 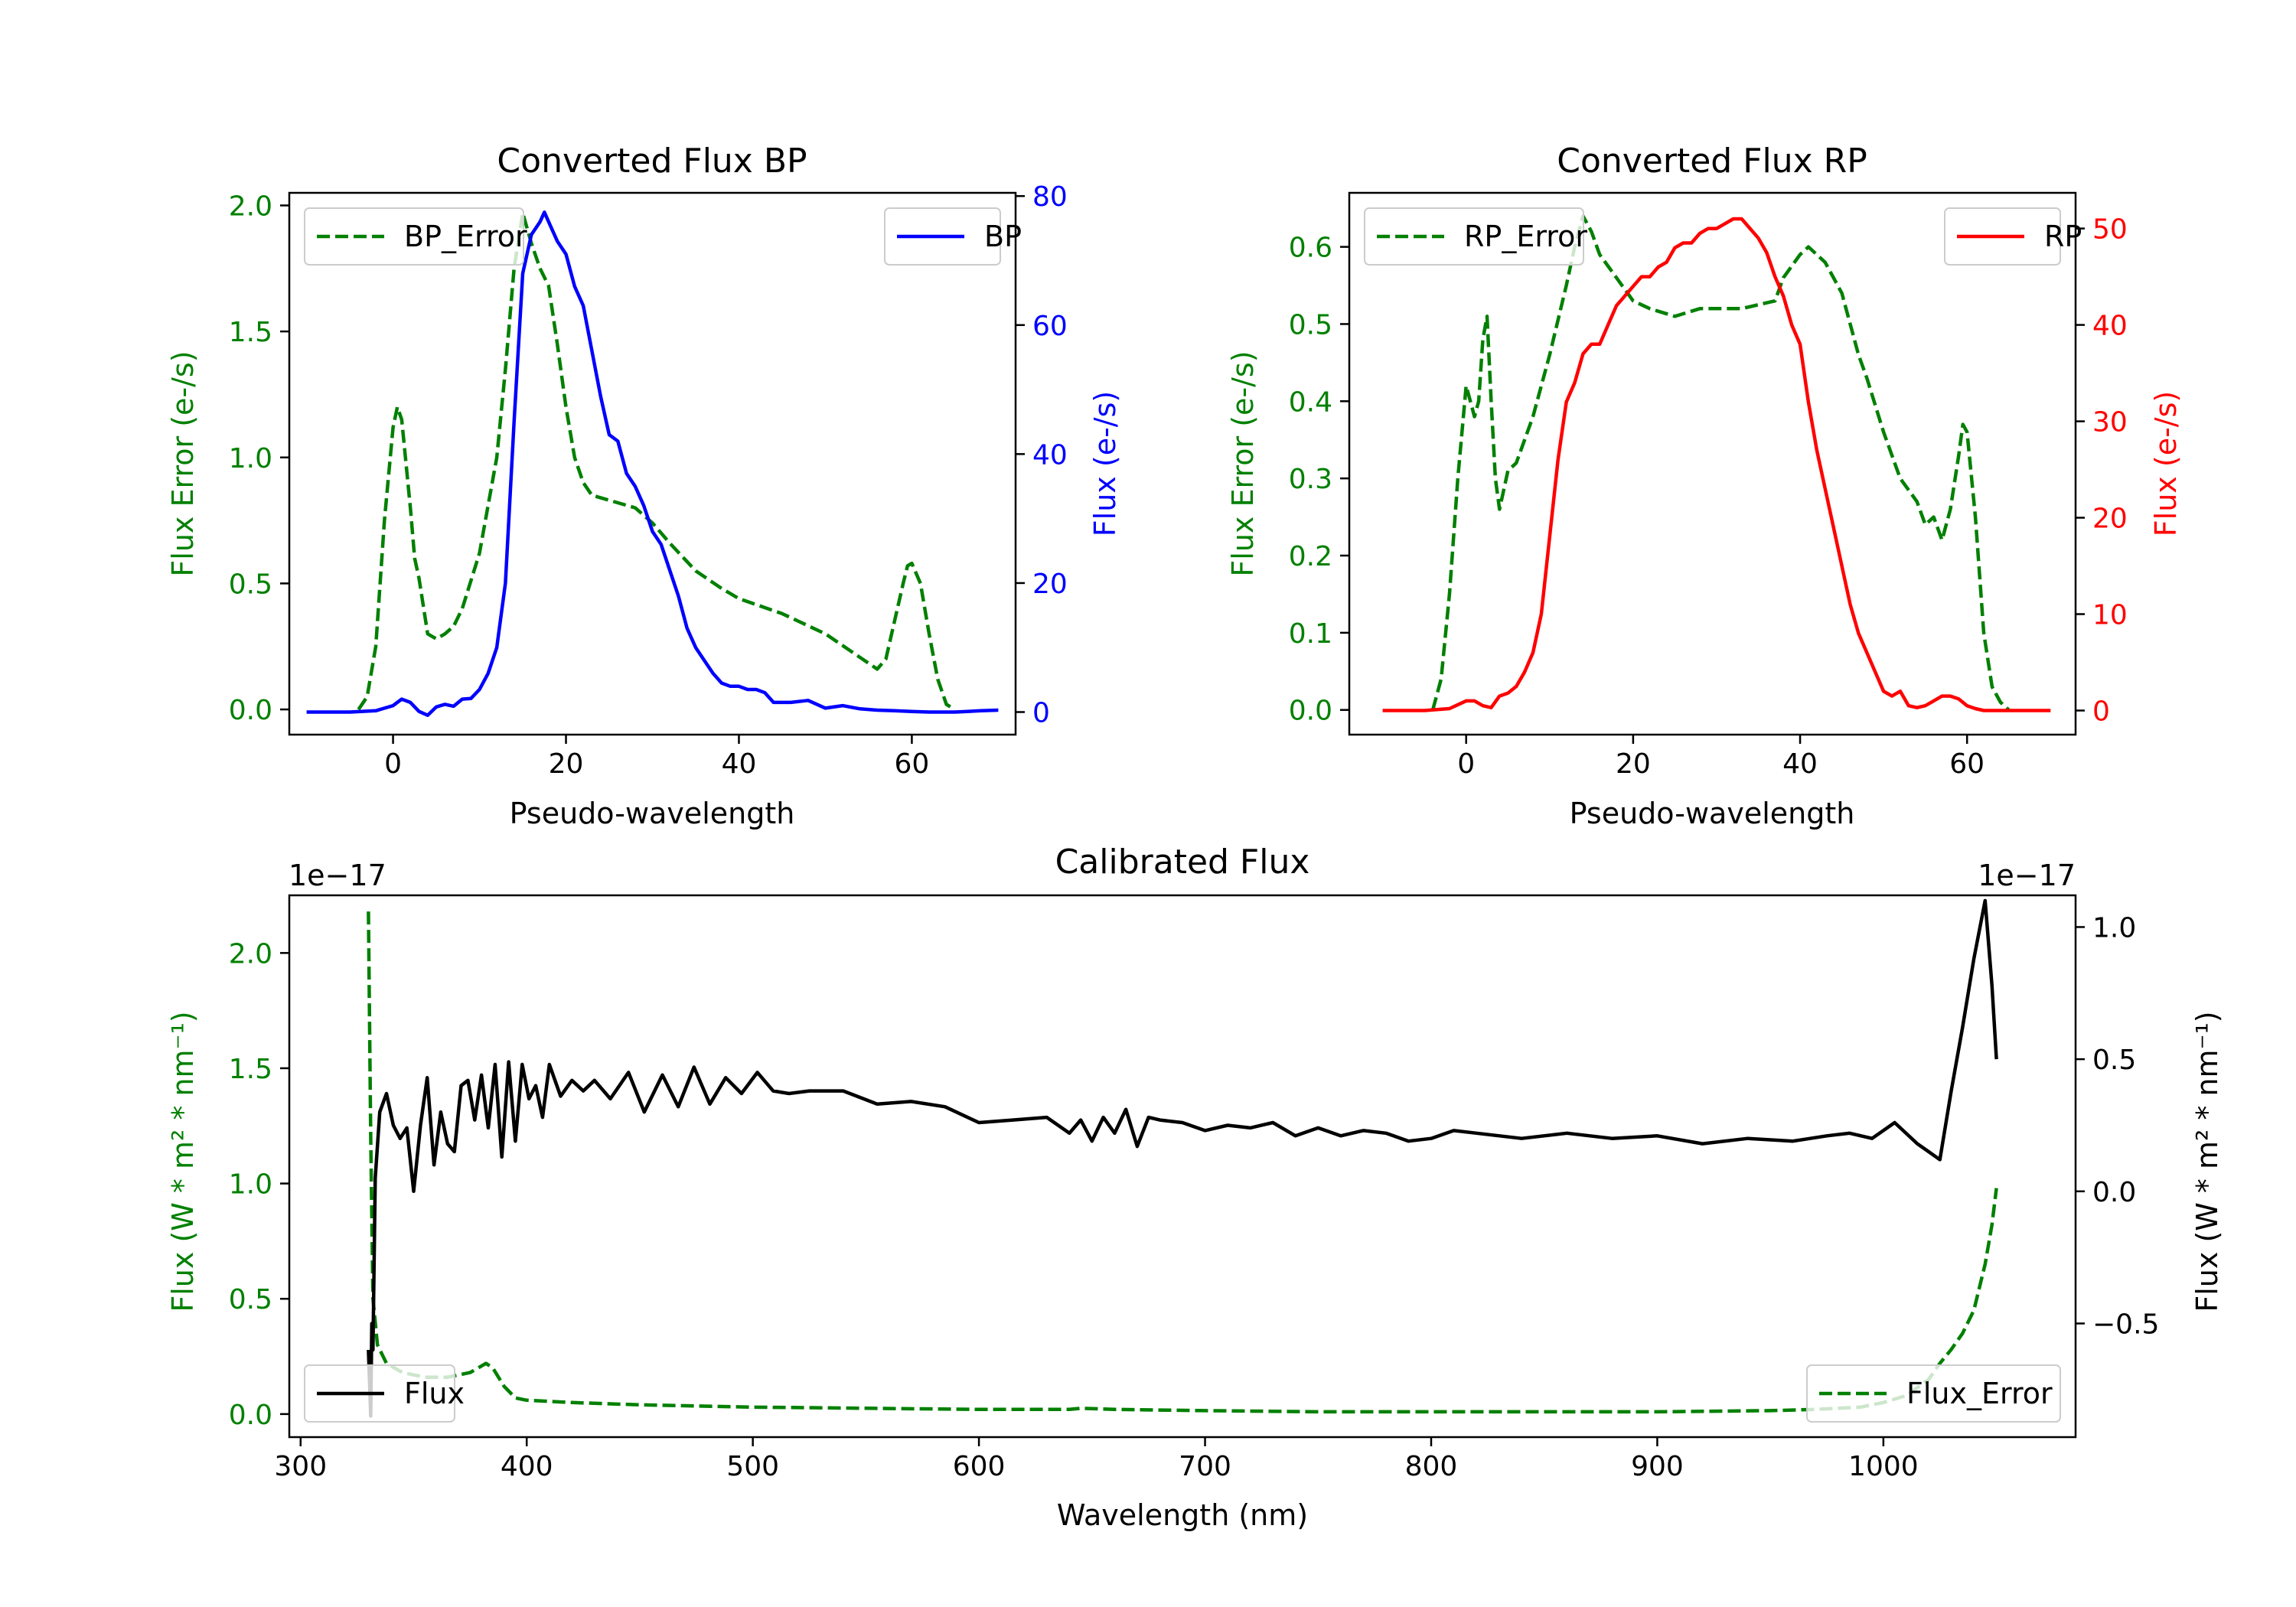 I want to click on x-tick-label: 300, so click(x=300, y=1466).